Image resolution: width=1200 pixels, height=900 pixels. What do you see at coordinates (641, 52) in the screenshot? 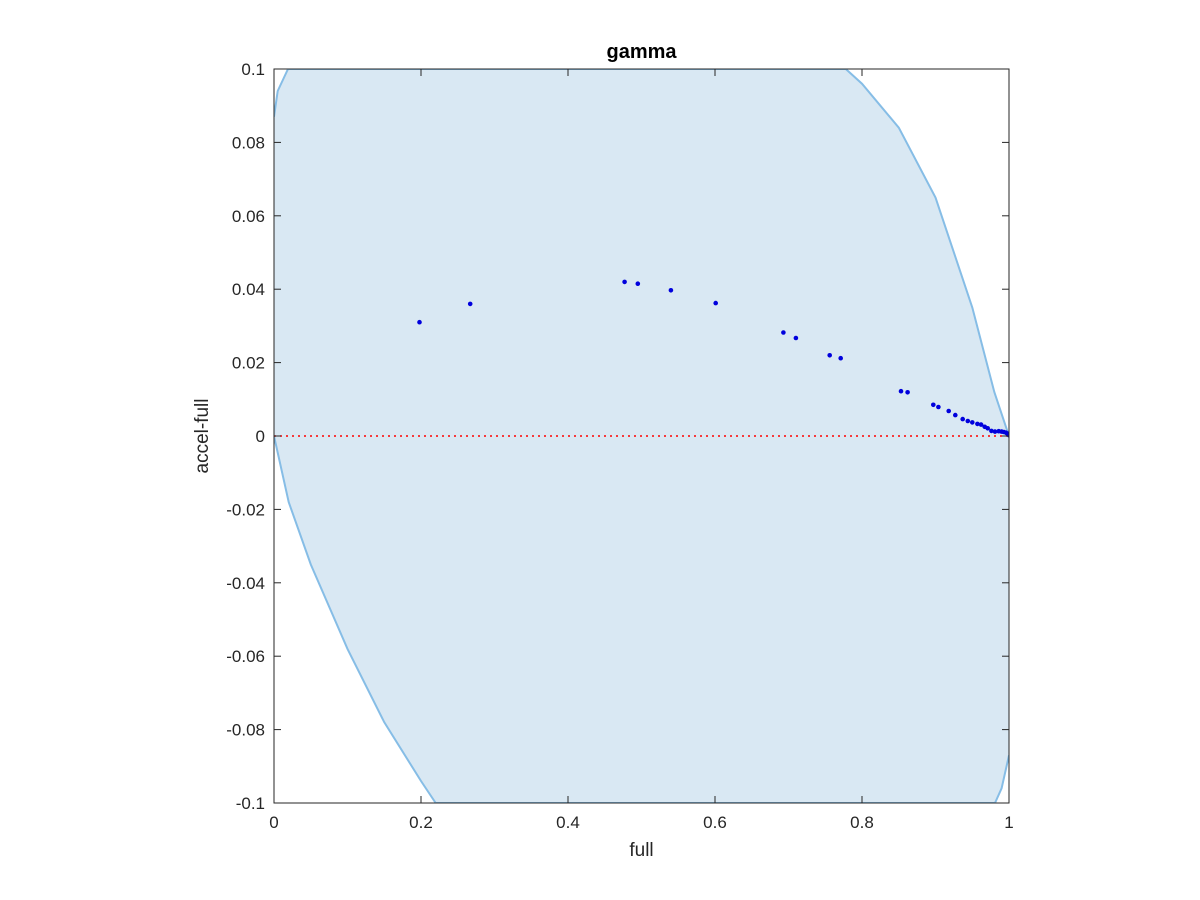
I see `chart-title: gamma` at bounding box center [641, 52].